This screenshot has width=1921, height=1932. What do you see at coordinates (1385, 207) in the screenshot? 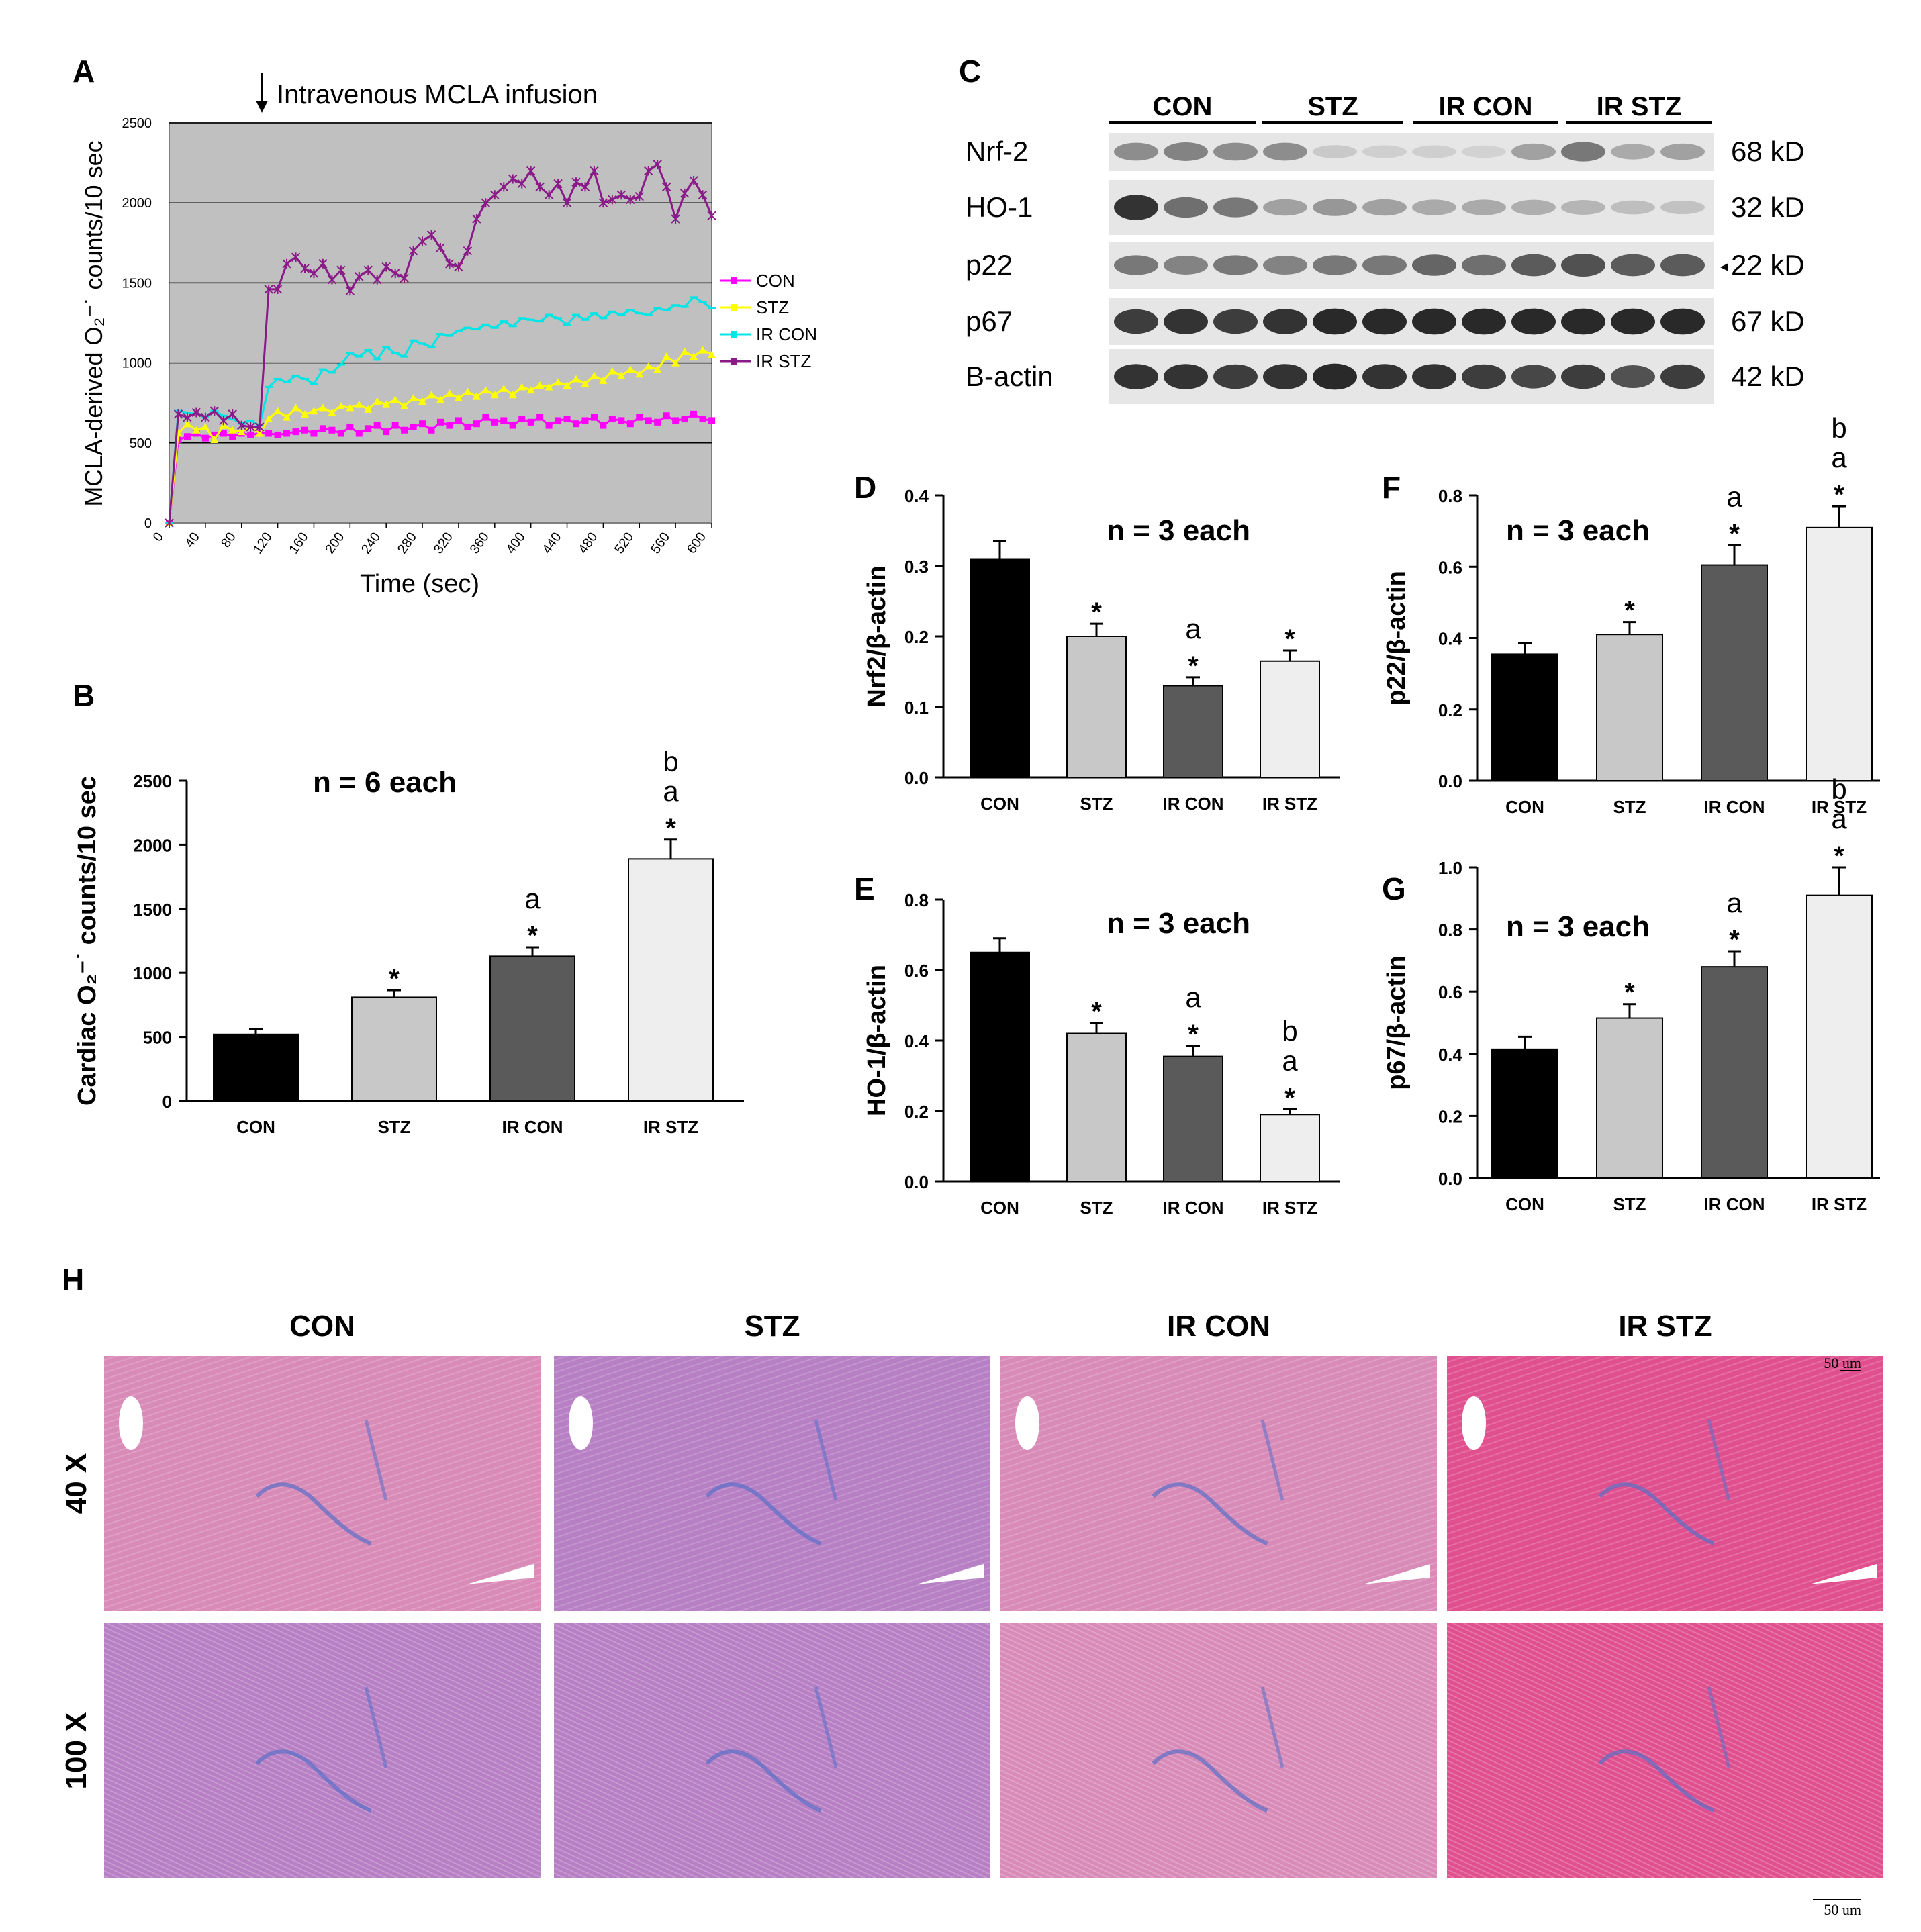
I see `blot-row-ho-1: HO-1 32 kD` at bounding box center [1385, 207].